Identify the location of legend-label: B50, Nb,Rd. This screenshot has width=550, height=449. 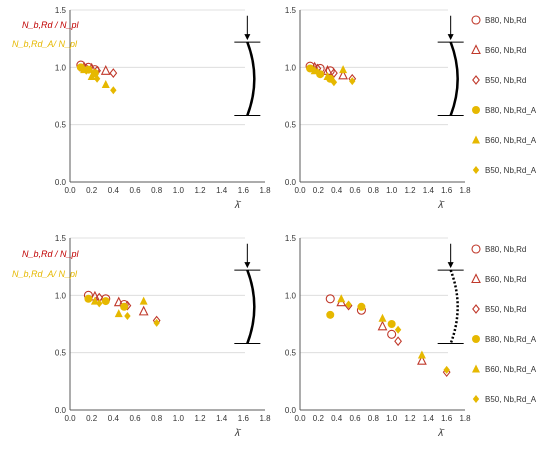
(505, 309).